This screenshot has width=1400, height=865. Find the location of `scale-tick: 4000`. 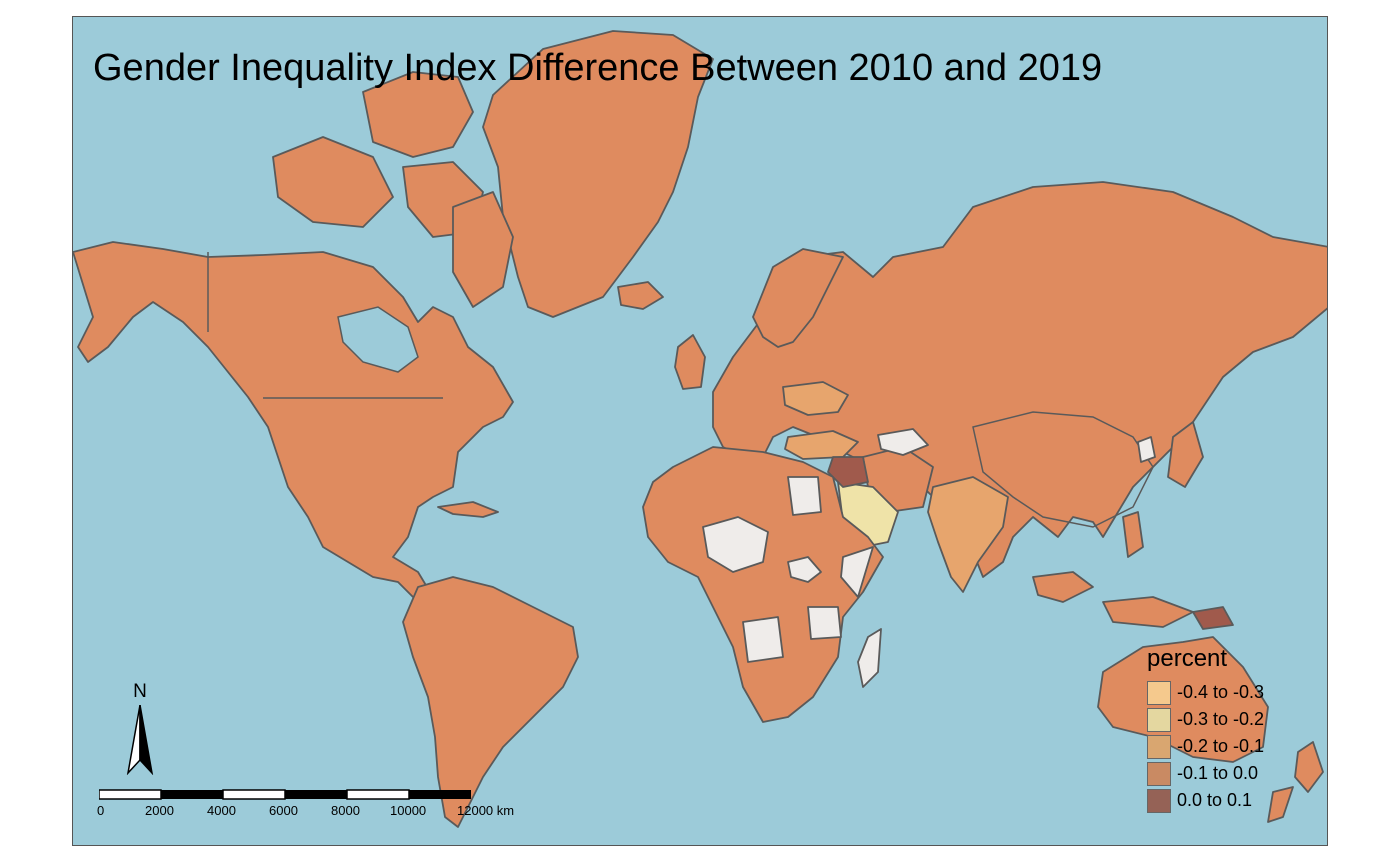

scale-tick: 4000 is located at coordinates (221, 810).